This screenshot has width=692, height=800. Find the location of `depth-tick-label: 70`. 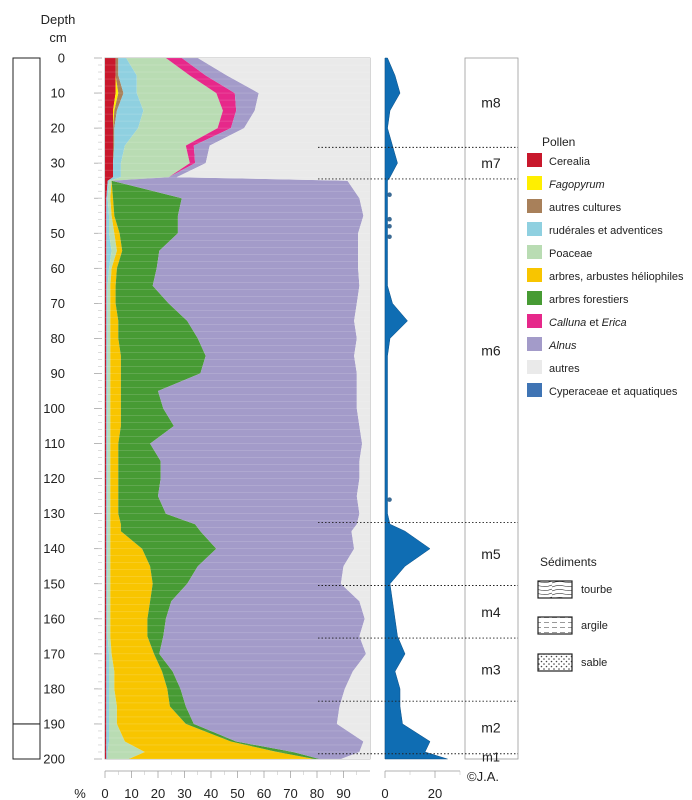

depth-tick-label: 70 is located at coordinates (58, 303).